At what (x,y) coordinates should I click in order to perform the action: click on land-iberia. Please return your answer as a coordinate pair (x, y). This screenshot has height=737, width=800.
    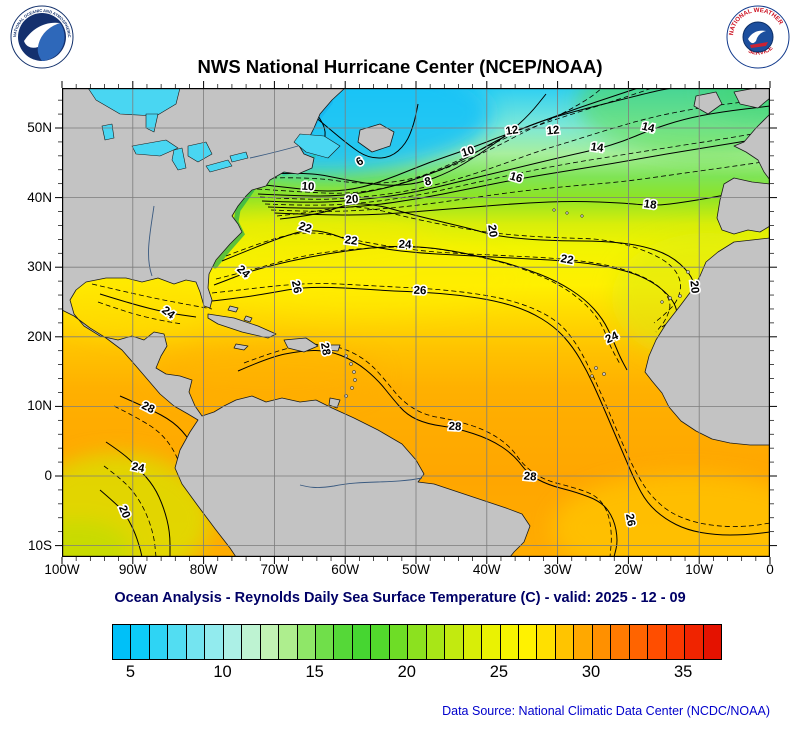
    Looking at the image, I should click on (743, 206).